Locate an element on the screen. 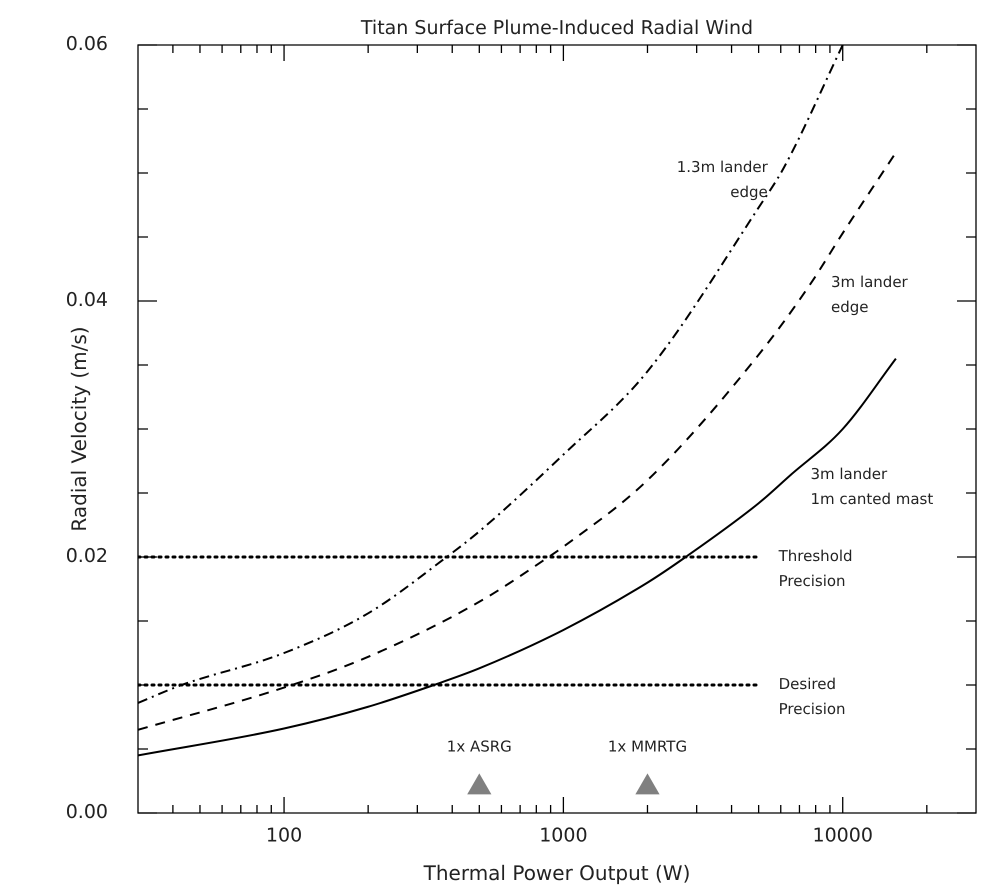 The width and height of the screenshot is (990, 888). x-tick-label: 10000 is located at coordinates (842, 835).